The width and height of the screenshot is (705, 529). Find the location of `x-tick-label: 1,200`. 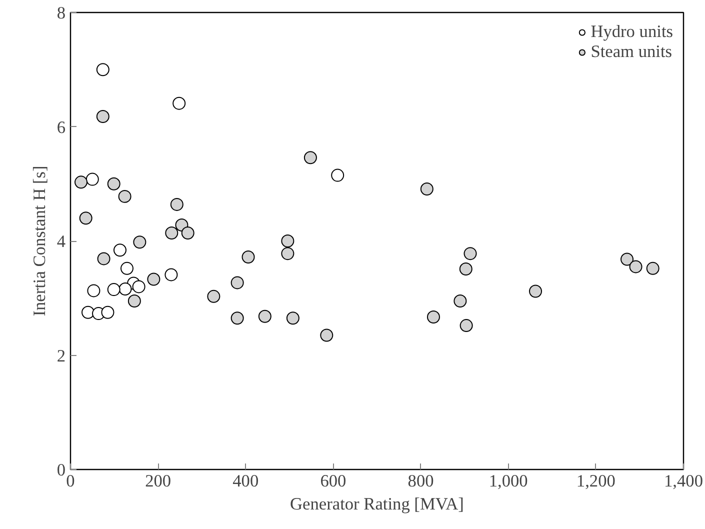

x-tick-label: 1,200 is located at coordinates (596, 481).